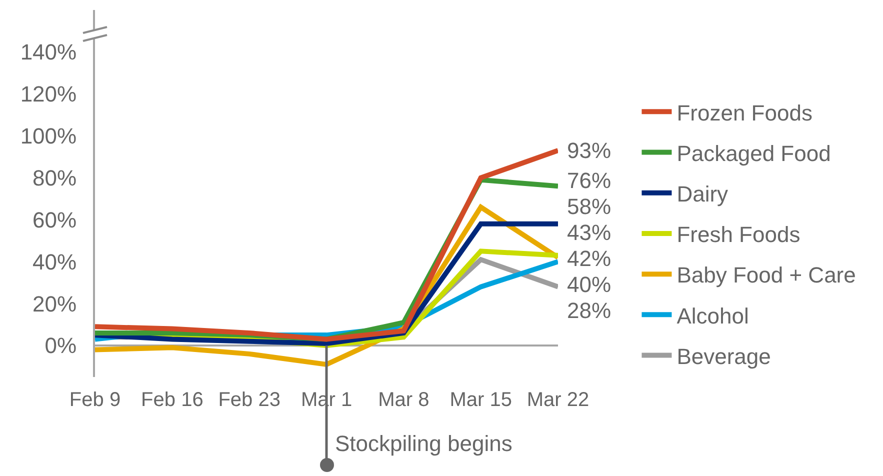 This screenshot has width=883, height=476. What do you see at coordinates (589, 150) in the screenshot?
I see `data-label: 93%` at bounding box center [589, 150].